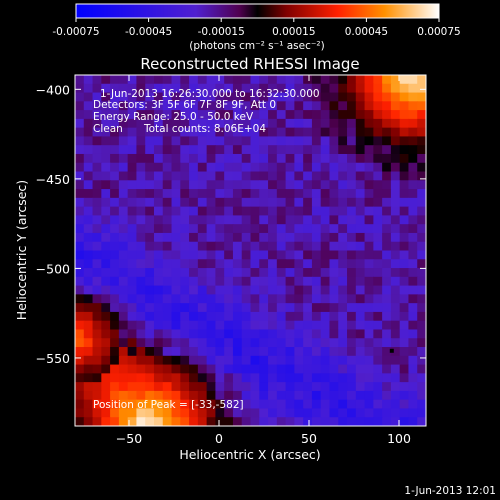 This screenshot has height=500, width=500. Describe the element at coordinates (21, 250) in the screenshot. I see `y-axis-label: Heliocentric Y (arcsec)` at that location.